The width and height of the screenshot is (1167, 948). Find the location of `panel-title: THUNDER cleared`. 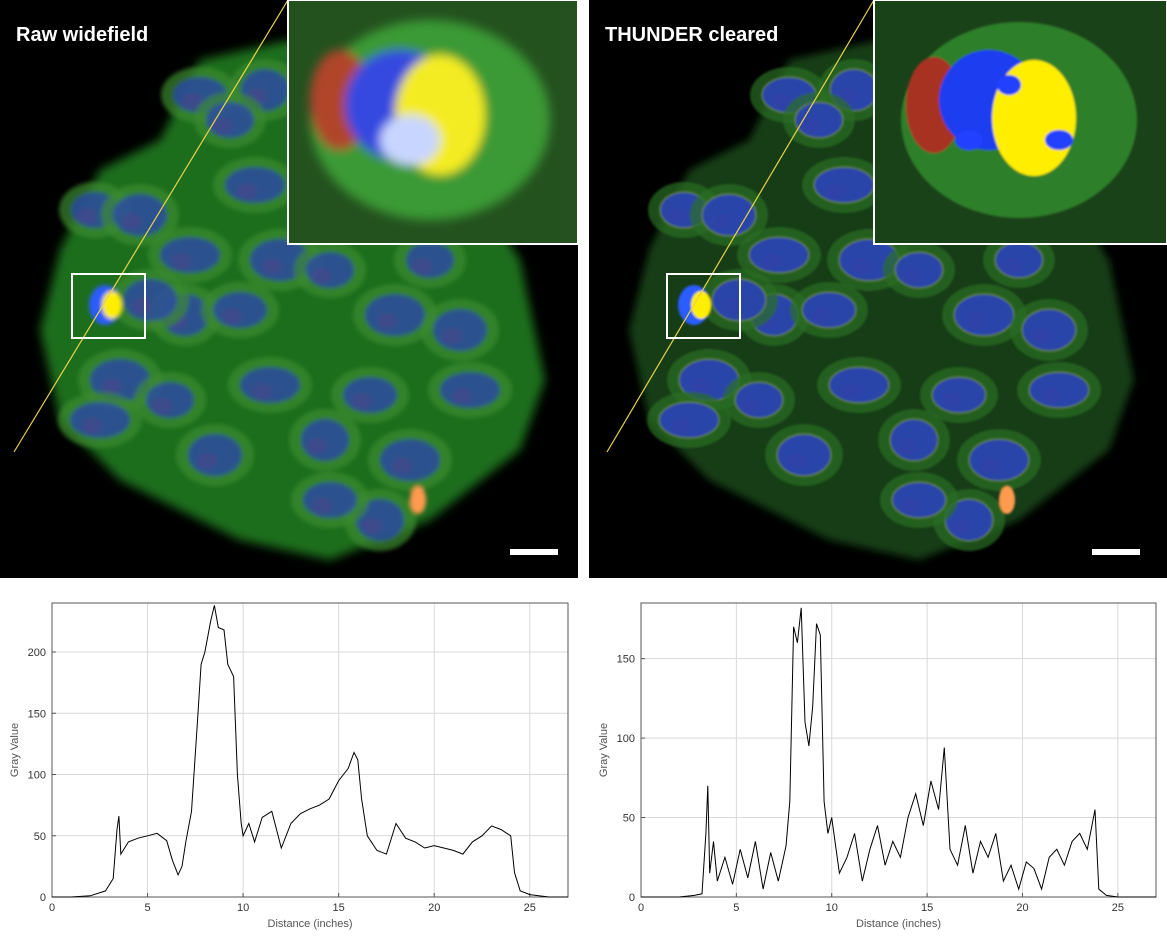

panel-title: THUNDER cleared is located at coordinates (692, 35).